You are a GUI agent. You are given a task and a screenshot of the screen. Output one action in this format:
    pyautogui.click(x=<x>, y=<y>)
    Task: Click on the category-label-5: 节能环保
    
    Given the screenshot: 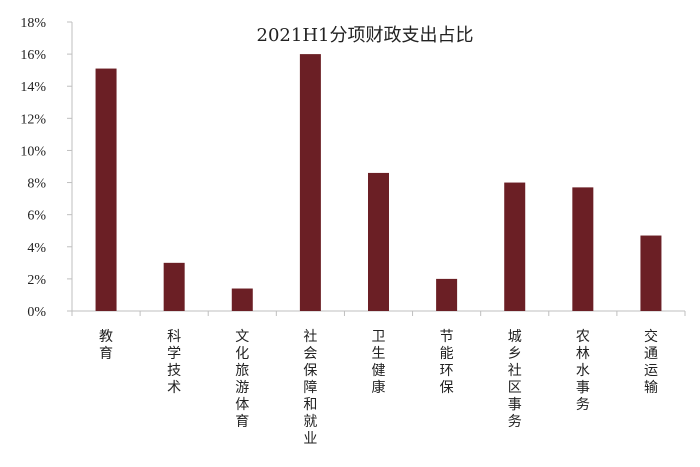 What is the action you would take?
    pyautogui.click(x=447, y=362)
    